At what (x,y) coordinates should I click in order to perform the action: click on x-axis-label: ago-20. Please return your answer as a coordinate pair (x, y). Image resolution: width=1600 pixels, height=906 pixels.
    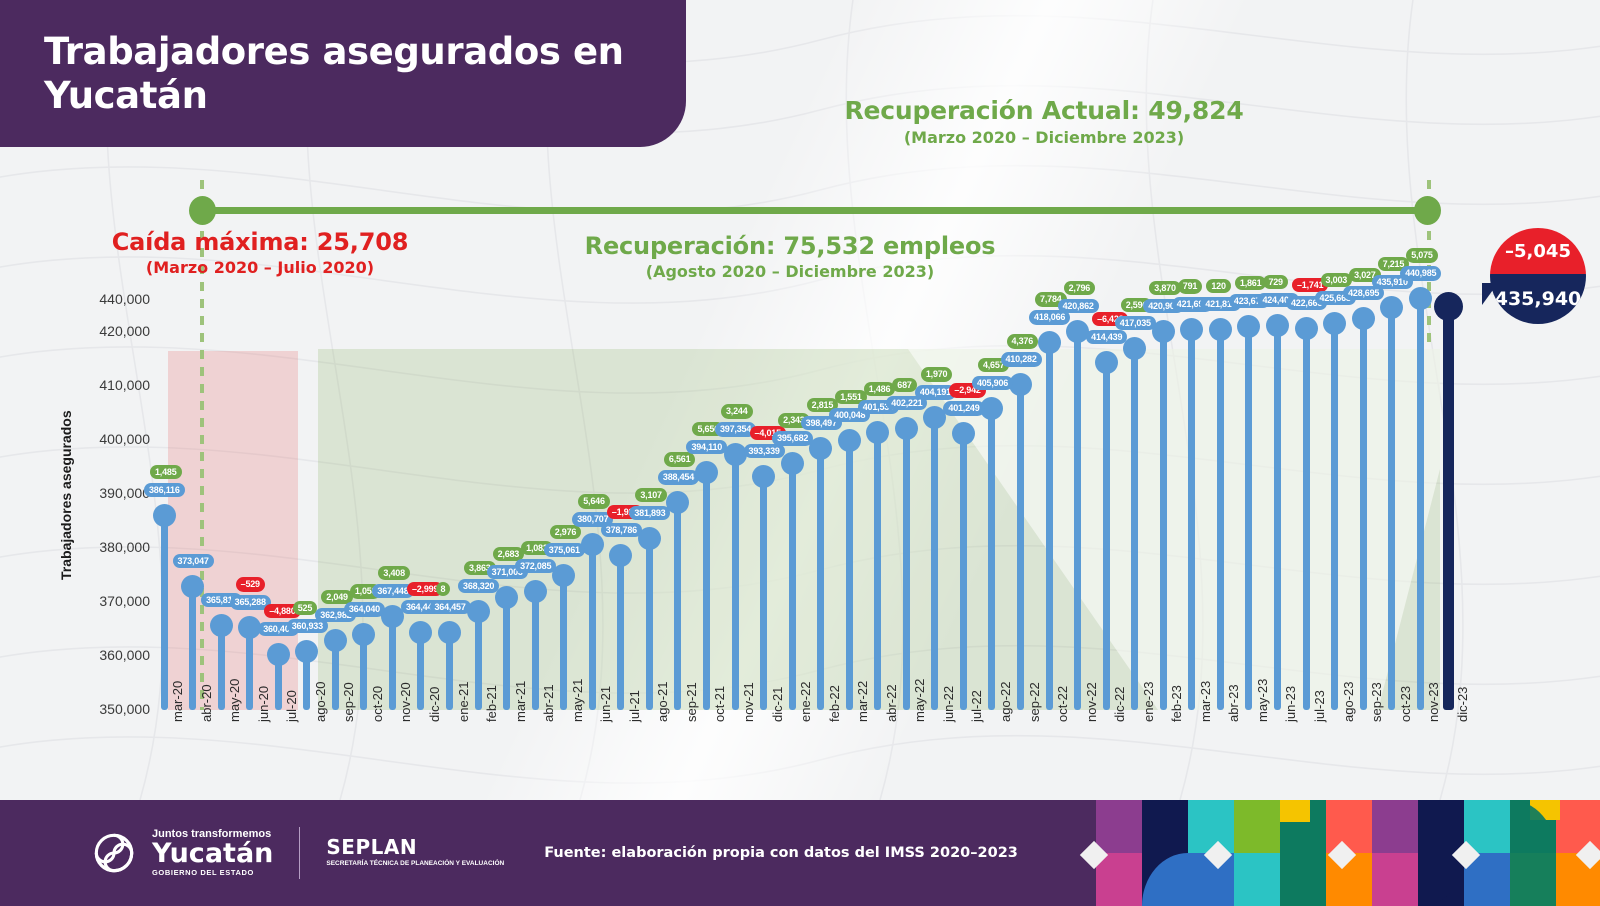
    Looking at the image, I should click on (320, 701).